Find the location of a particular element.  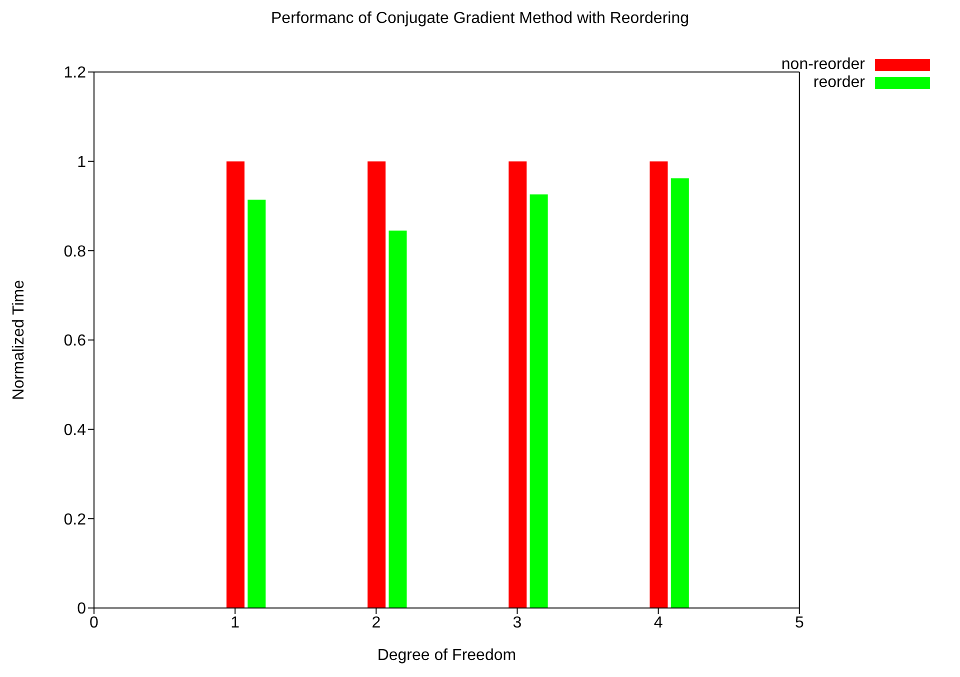

y-tick-label: 0.4 is located at coordinates (75, 431).